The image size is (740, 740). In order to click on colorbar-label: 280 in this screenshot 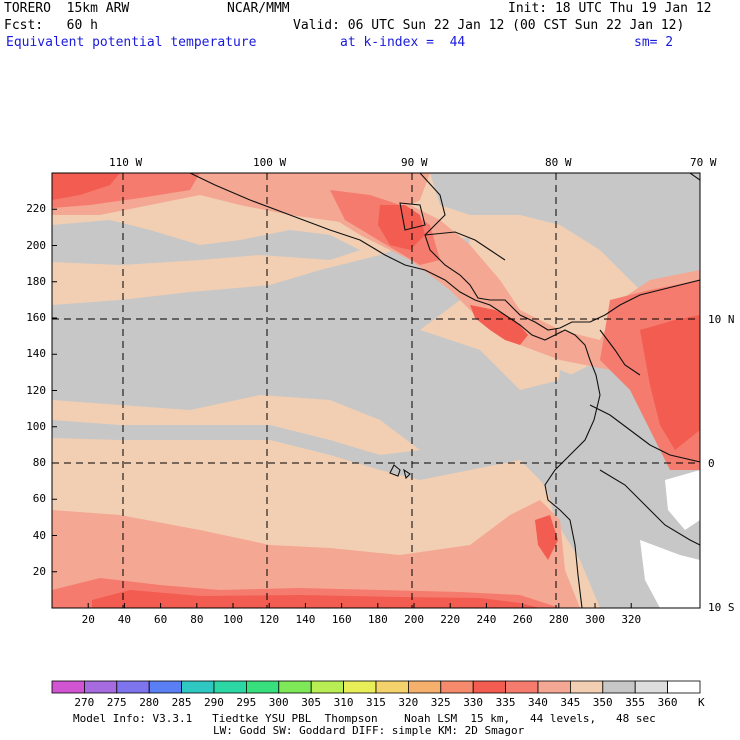, I will do `click(149, 702)`.